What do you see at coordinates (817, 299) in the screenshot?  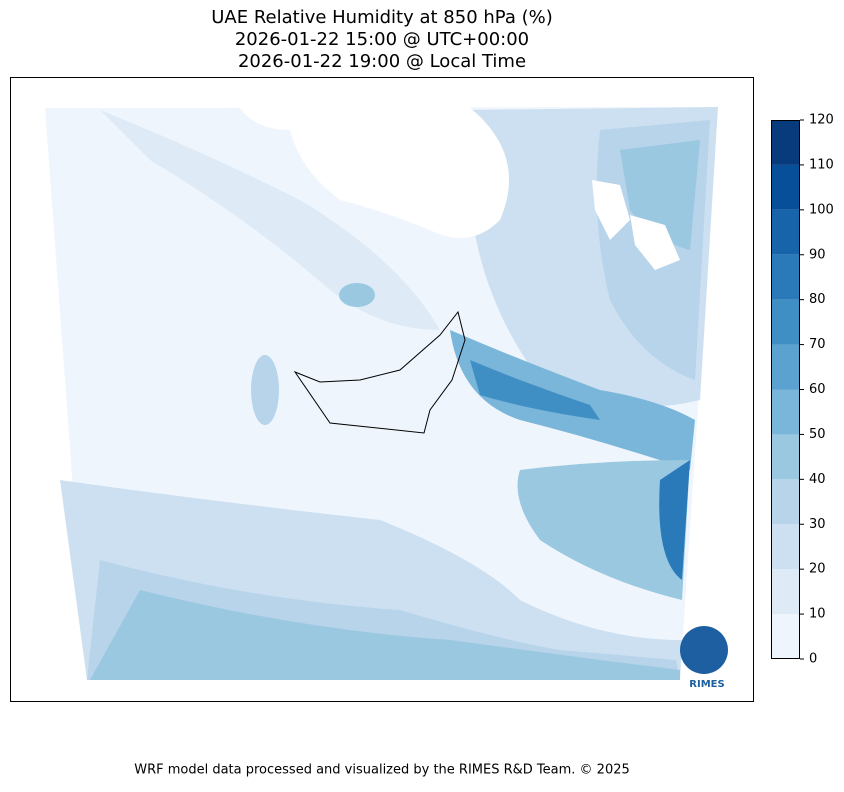 I see `tick-label: 80` at bounding box center [817, 299].